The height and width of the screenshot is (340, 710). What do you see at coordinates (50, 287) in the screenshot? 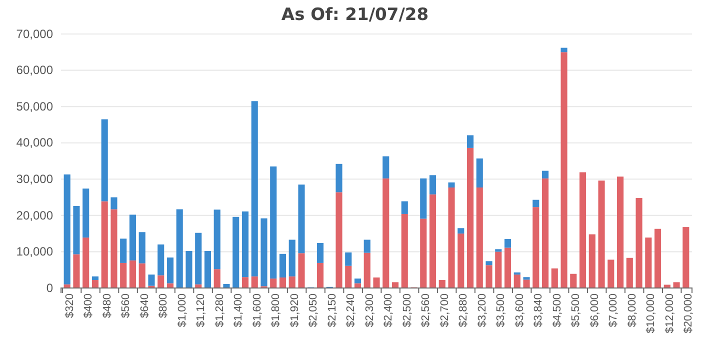
I see `y-tick-label: 0` at bounding box center [50, 287].